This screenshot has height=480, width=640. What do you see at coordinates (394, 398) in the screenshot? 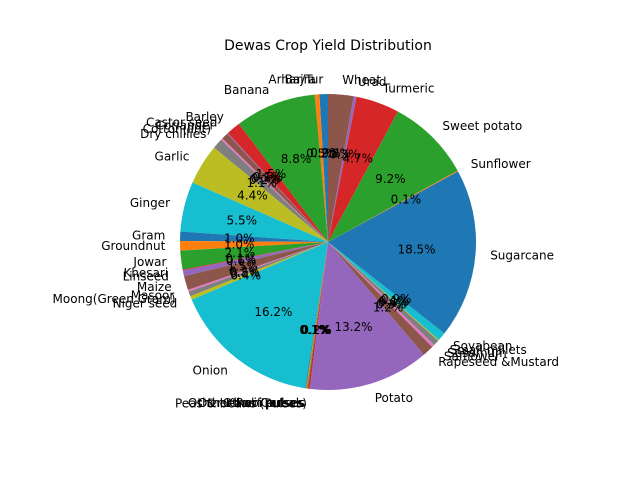
I see `category-label-potato: Potato` at bounding box center [394, 398].